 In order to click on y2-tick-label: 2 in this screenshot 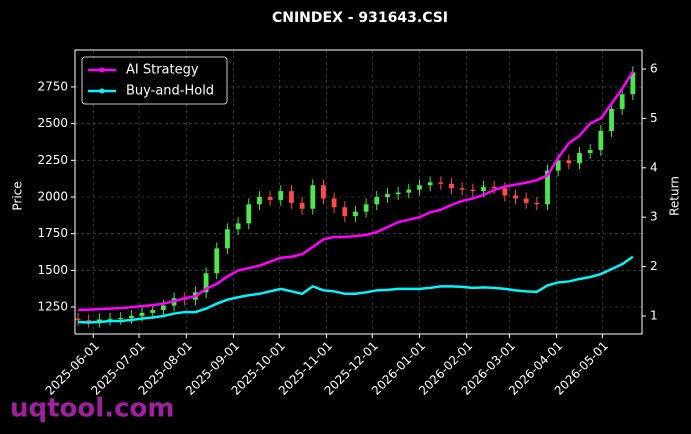, I will do `click(654, 266)`.